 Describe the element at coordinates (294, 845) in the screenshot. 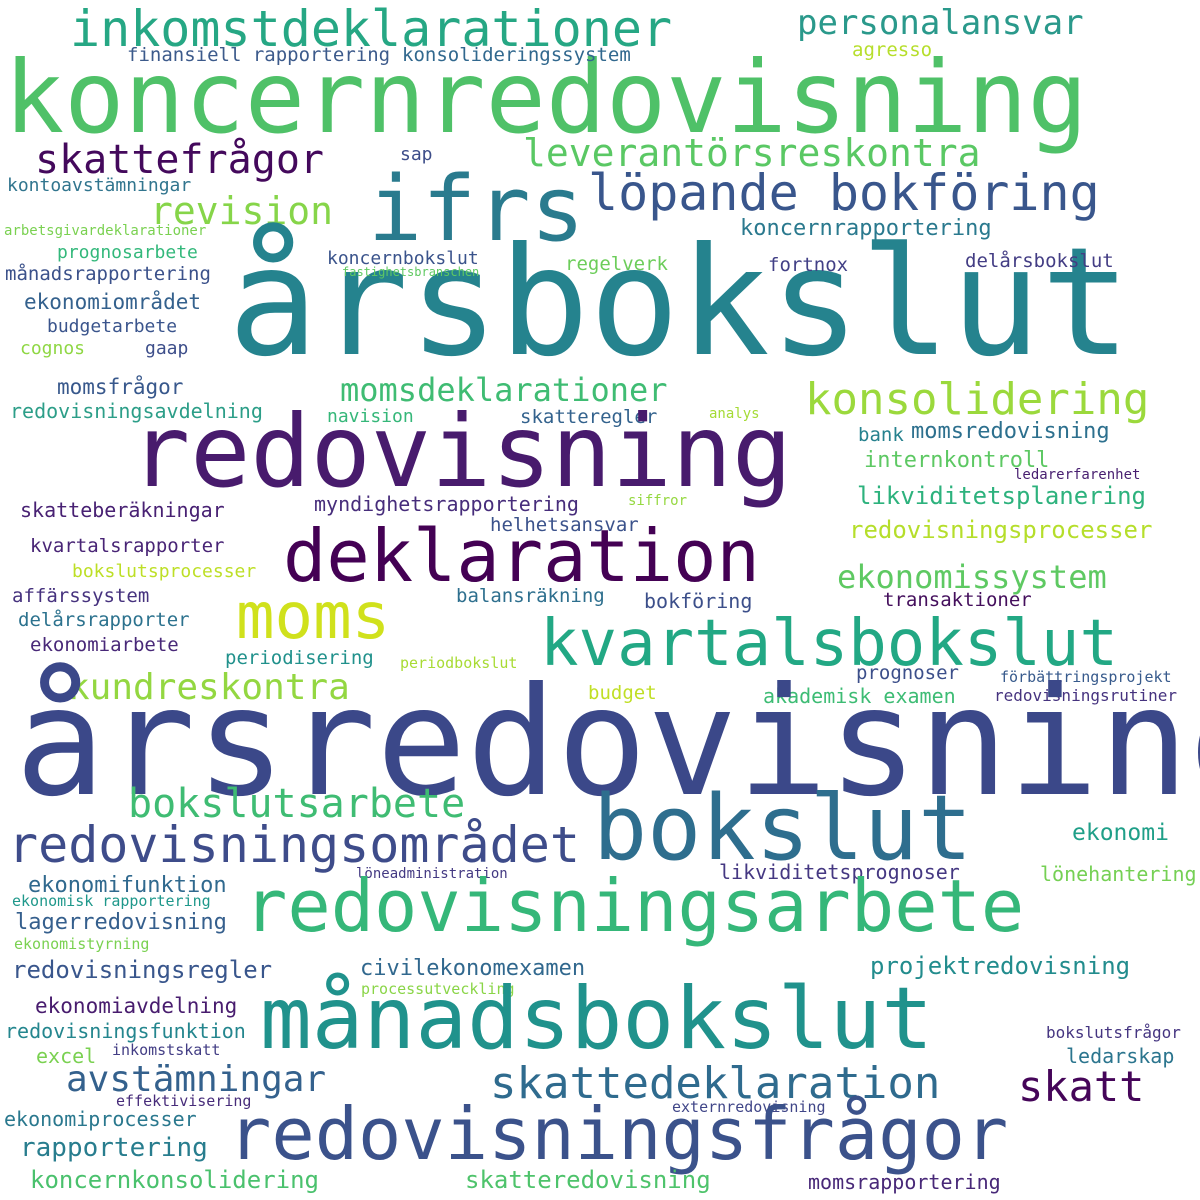

I see `word: redovisningsområdet` at that location.